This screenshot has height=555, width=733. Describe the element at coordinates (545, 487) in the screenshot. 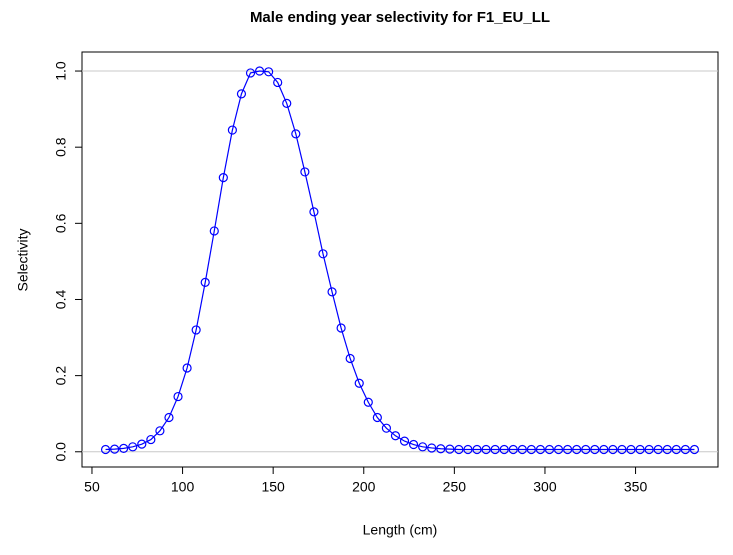

I see `x-tick-label: 300` at that location.